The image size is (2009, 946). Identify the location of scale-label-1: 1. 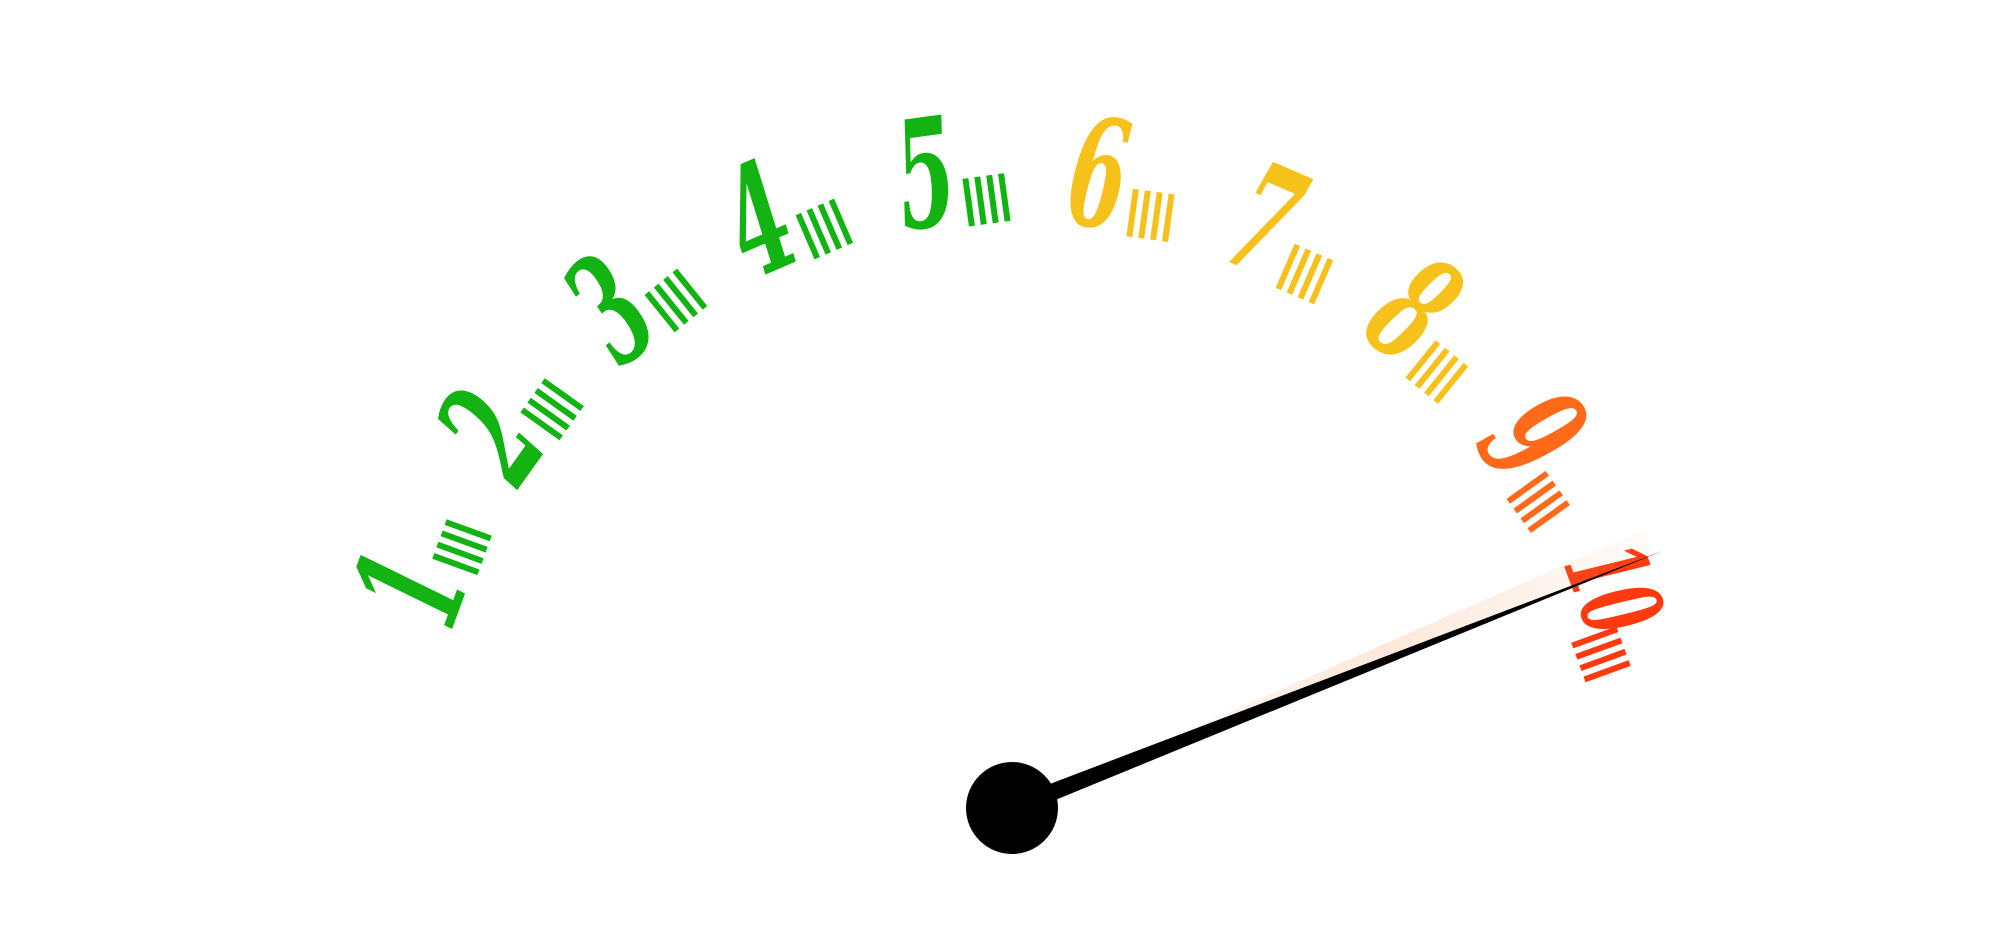
(411, 583).